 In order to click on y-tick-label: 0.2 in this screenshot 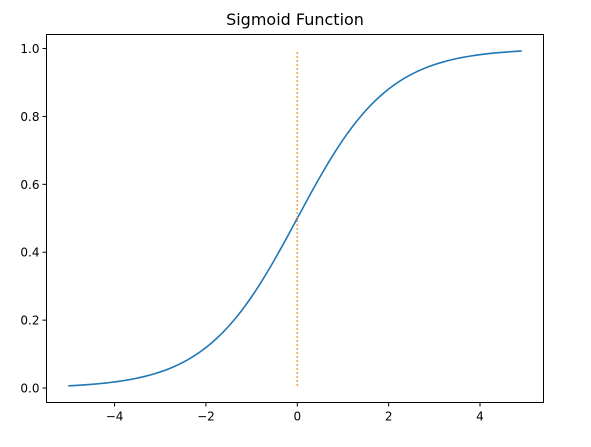, I will do `click(29, 321)`.